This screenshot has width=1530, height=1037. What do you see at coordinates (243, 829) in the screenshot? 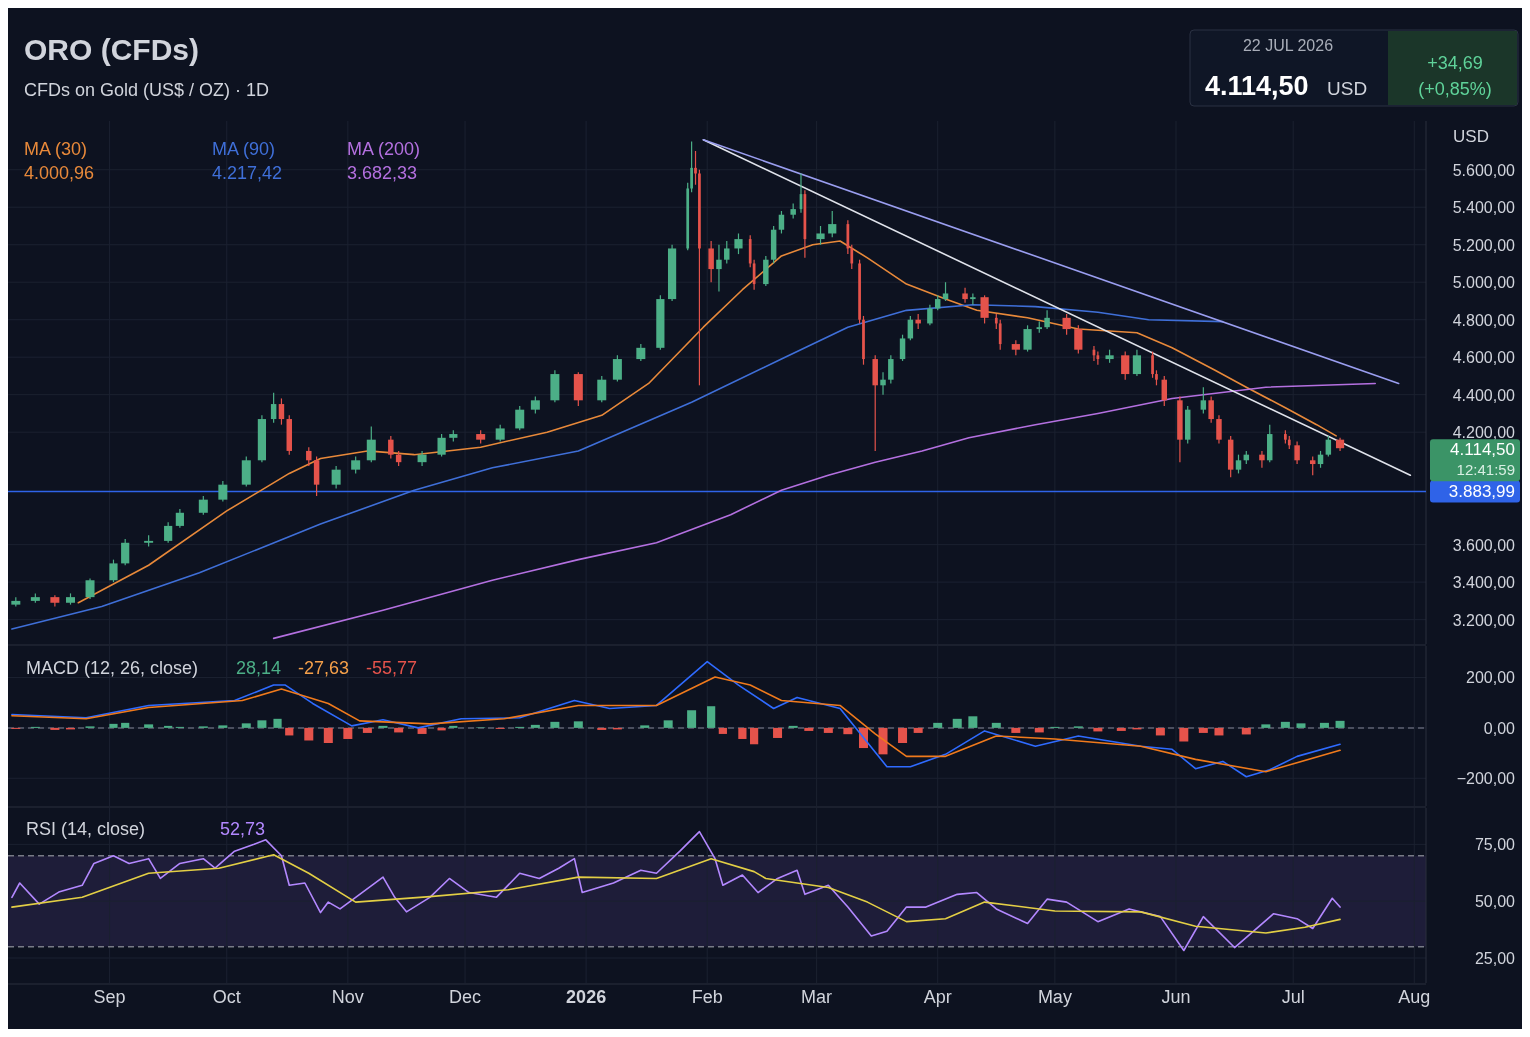
I see `annotation: 52,73` at bounding box center [243, 829].